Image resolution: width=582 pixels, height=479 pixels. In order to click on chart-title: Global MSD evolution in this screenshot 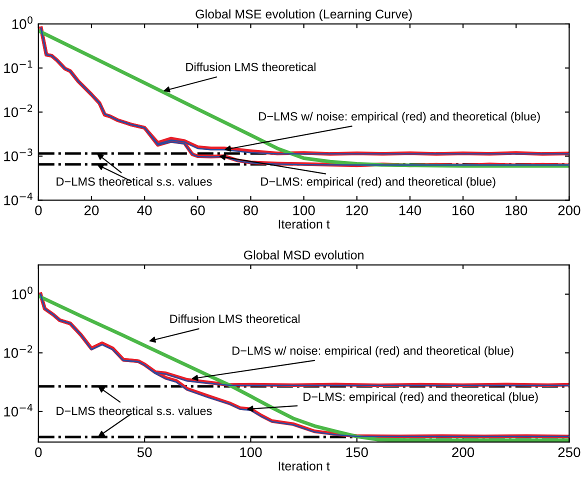, I will do `click(304, 255)`.